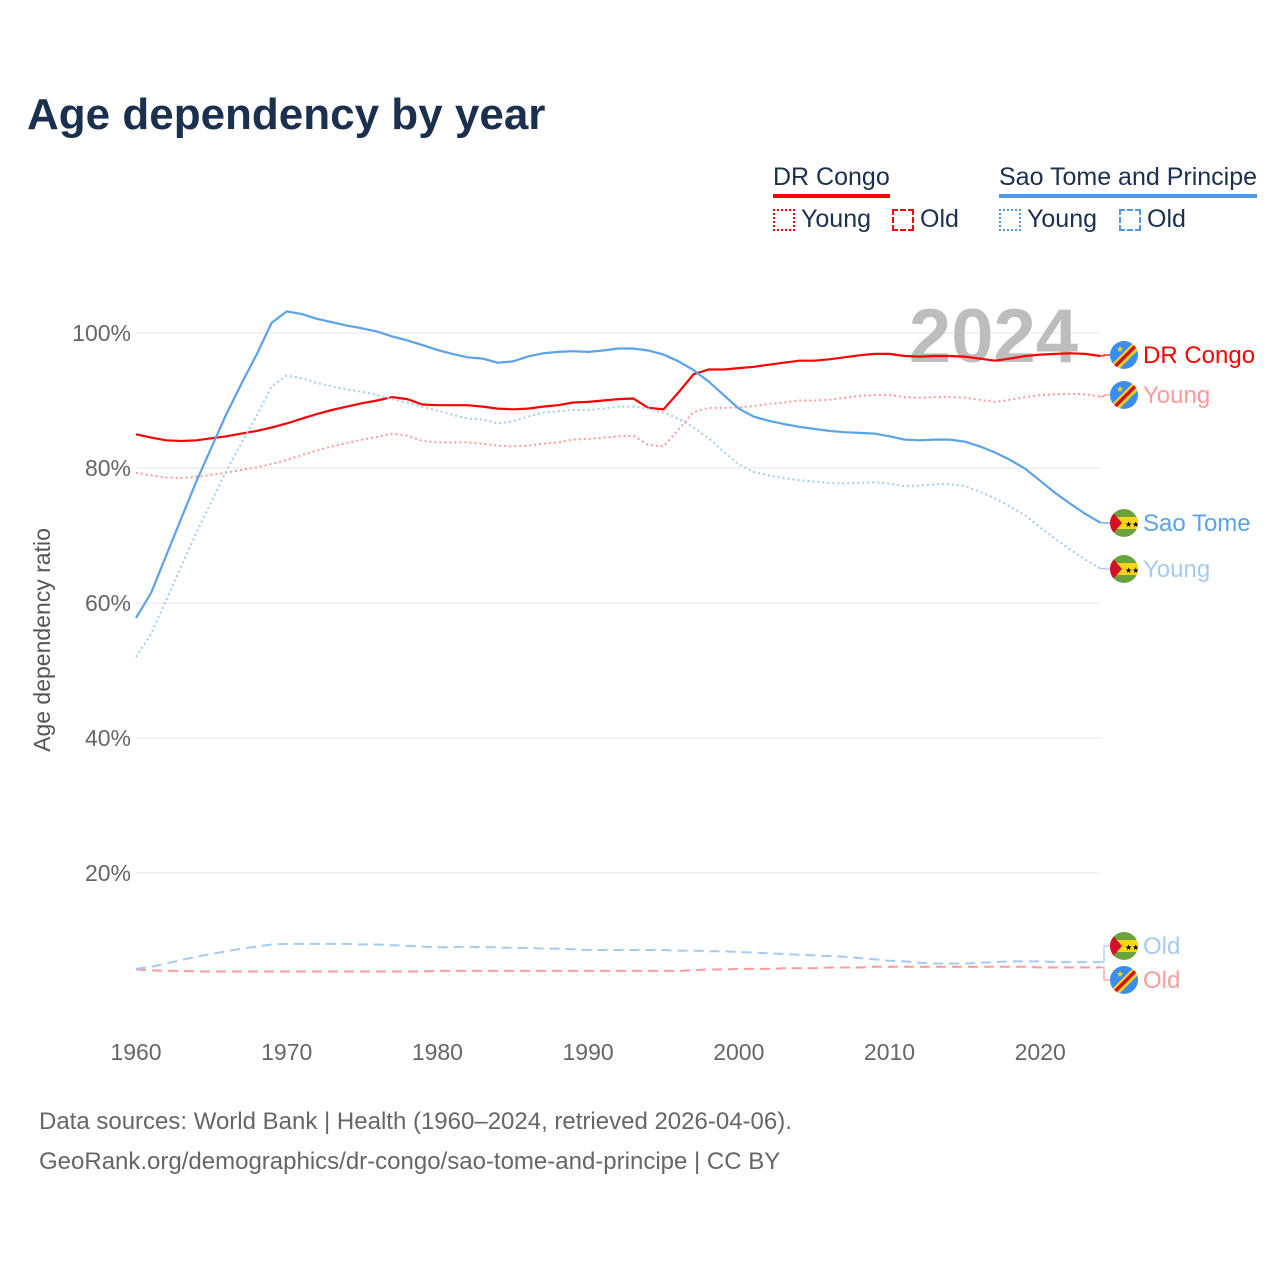 The width and height of the screenshot is (1280, 1280). What do you see at coordinates (437, 1052) in the screenshot?
I see `x-tick-label: 1980` at bounding box center [437, 1052].